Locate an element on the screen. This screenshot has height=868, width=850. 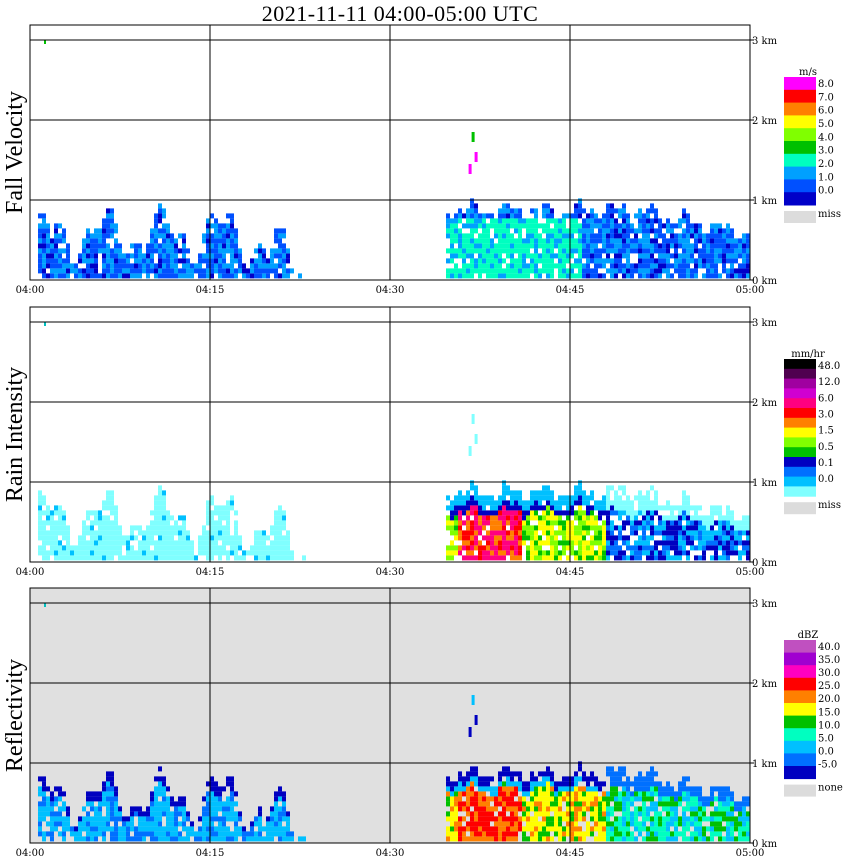
colorbar-swatch is located at coordinates (800, 96).